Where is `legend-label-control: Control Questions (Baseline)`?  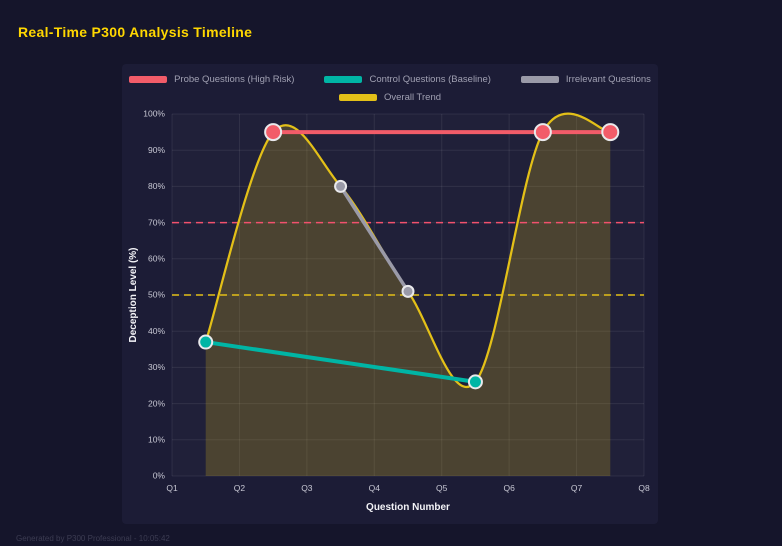 legend-label-control: Control Questions (Baseline) is located at coordinates (430, 79).